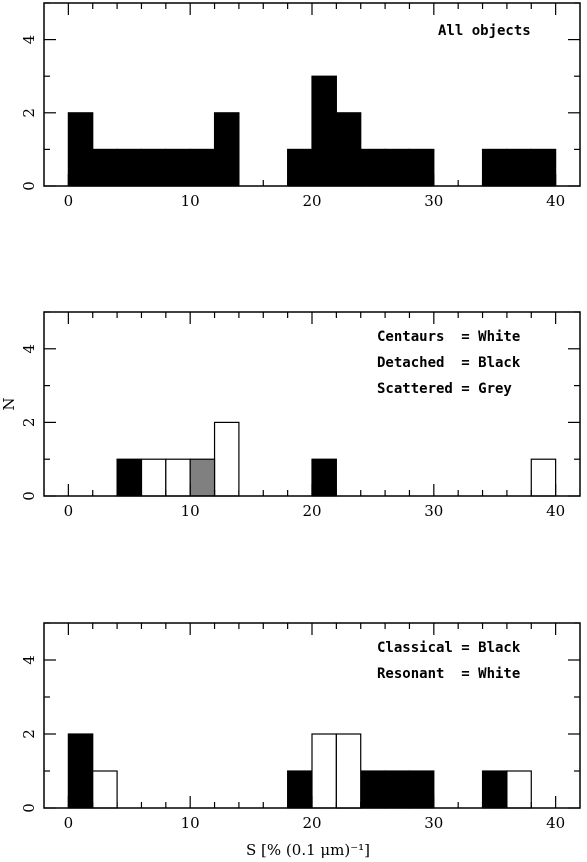  Describe the element at coordinates (448, 337) in the screenshot. I see `legend-entry: Centaurs = White` at that location.